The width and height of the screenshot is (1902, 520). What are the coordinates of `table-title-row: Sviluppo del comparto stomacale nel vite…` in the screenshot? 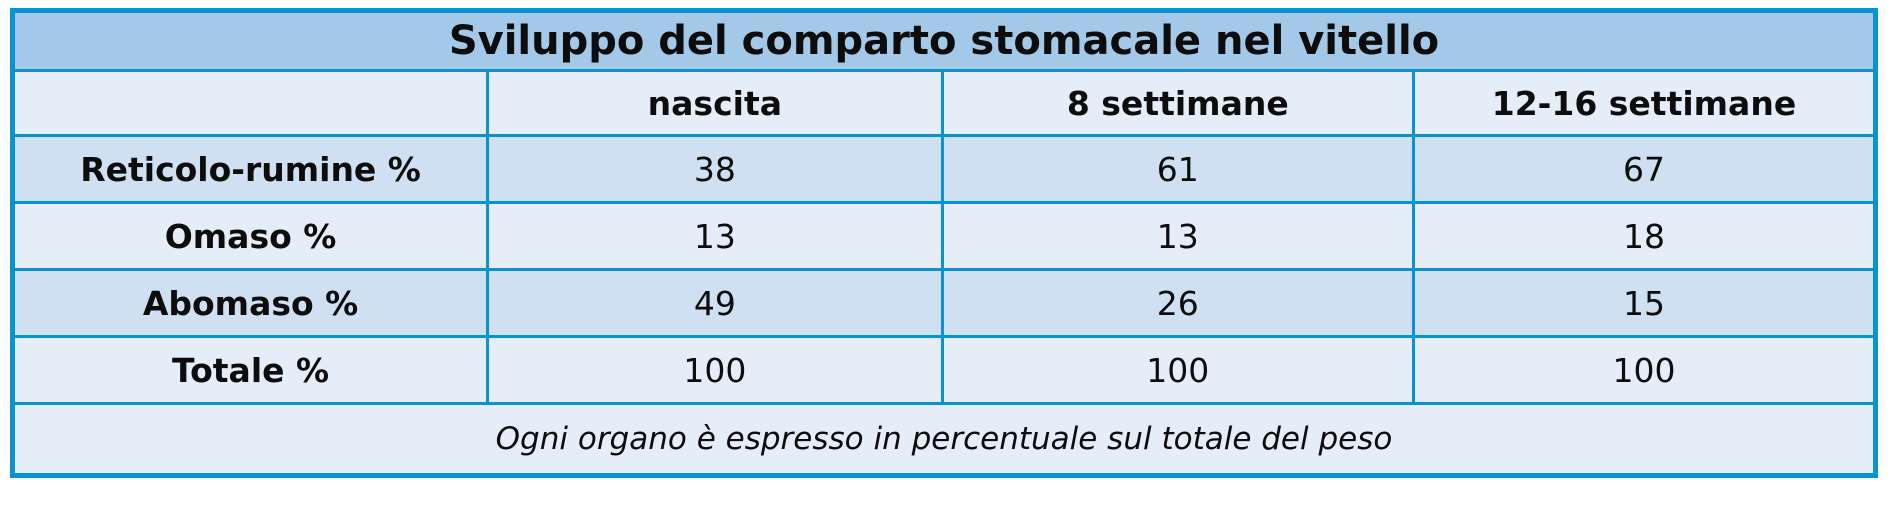 It's located at (944, 40).